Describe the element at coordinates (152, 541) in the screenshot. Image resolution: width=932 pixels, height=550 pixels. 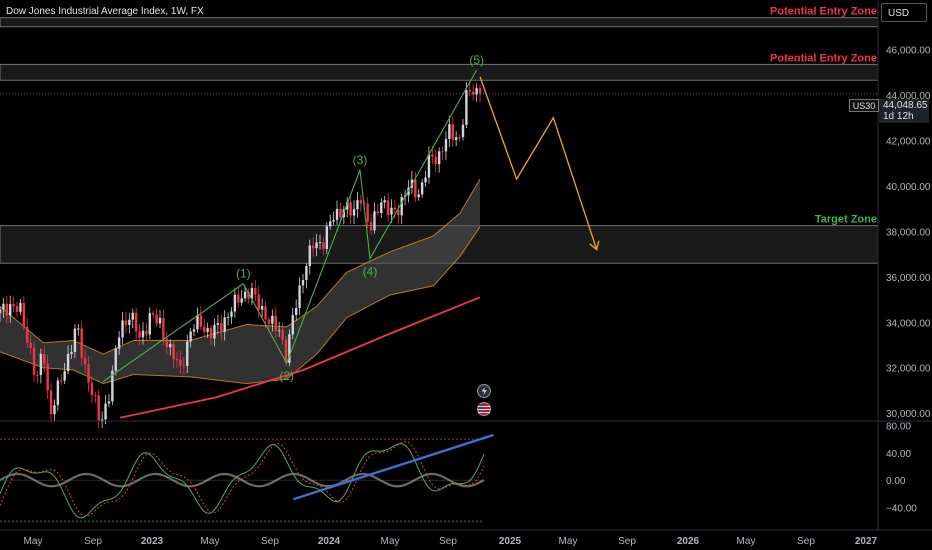
I see `time-tick-label: 2023` at that location.